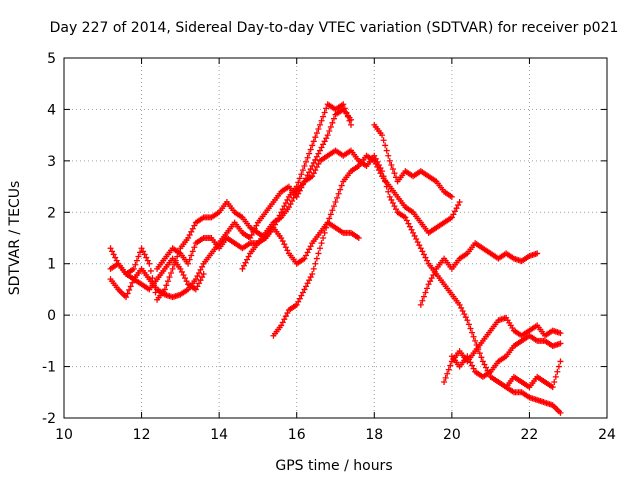 This screenshot has height=480, width=640. Describe the element at coordinates (506, 356) in the screenshot. I see `series-track-j` at that location.